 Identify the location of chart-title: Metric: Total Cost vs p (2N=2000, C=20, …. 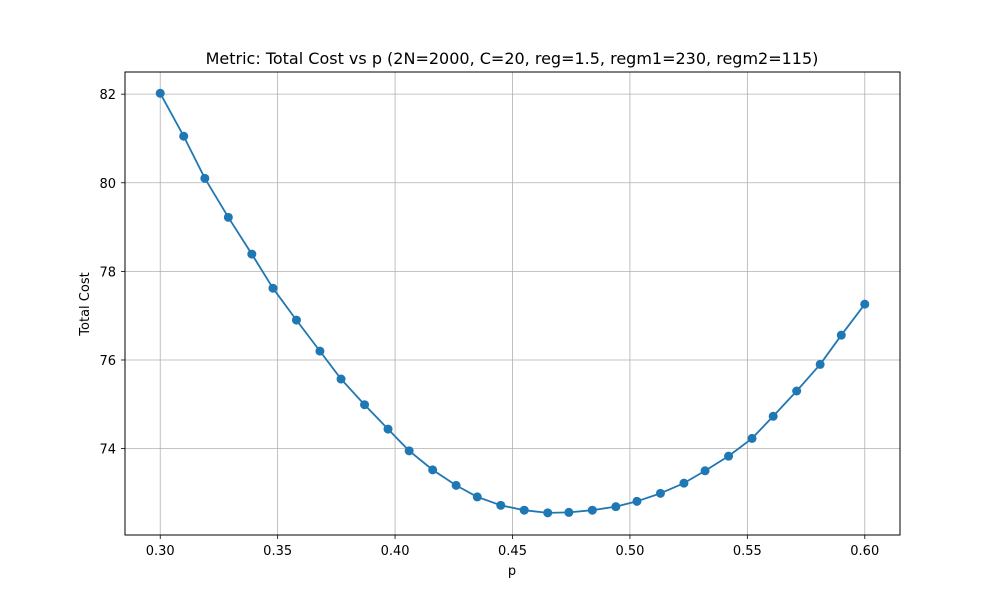
(512, 58).